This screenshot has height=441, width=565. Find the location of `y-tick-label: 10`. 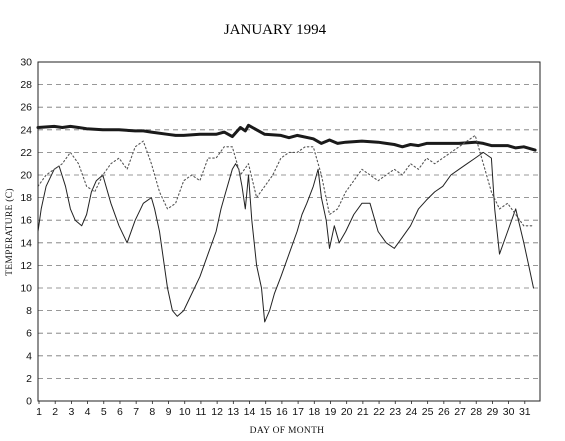

y-tick-label: 10 is located at coordinates (26, 289).